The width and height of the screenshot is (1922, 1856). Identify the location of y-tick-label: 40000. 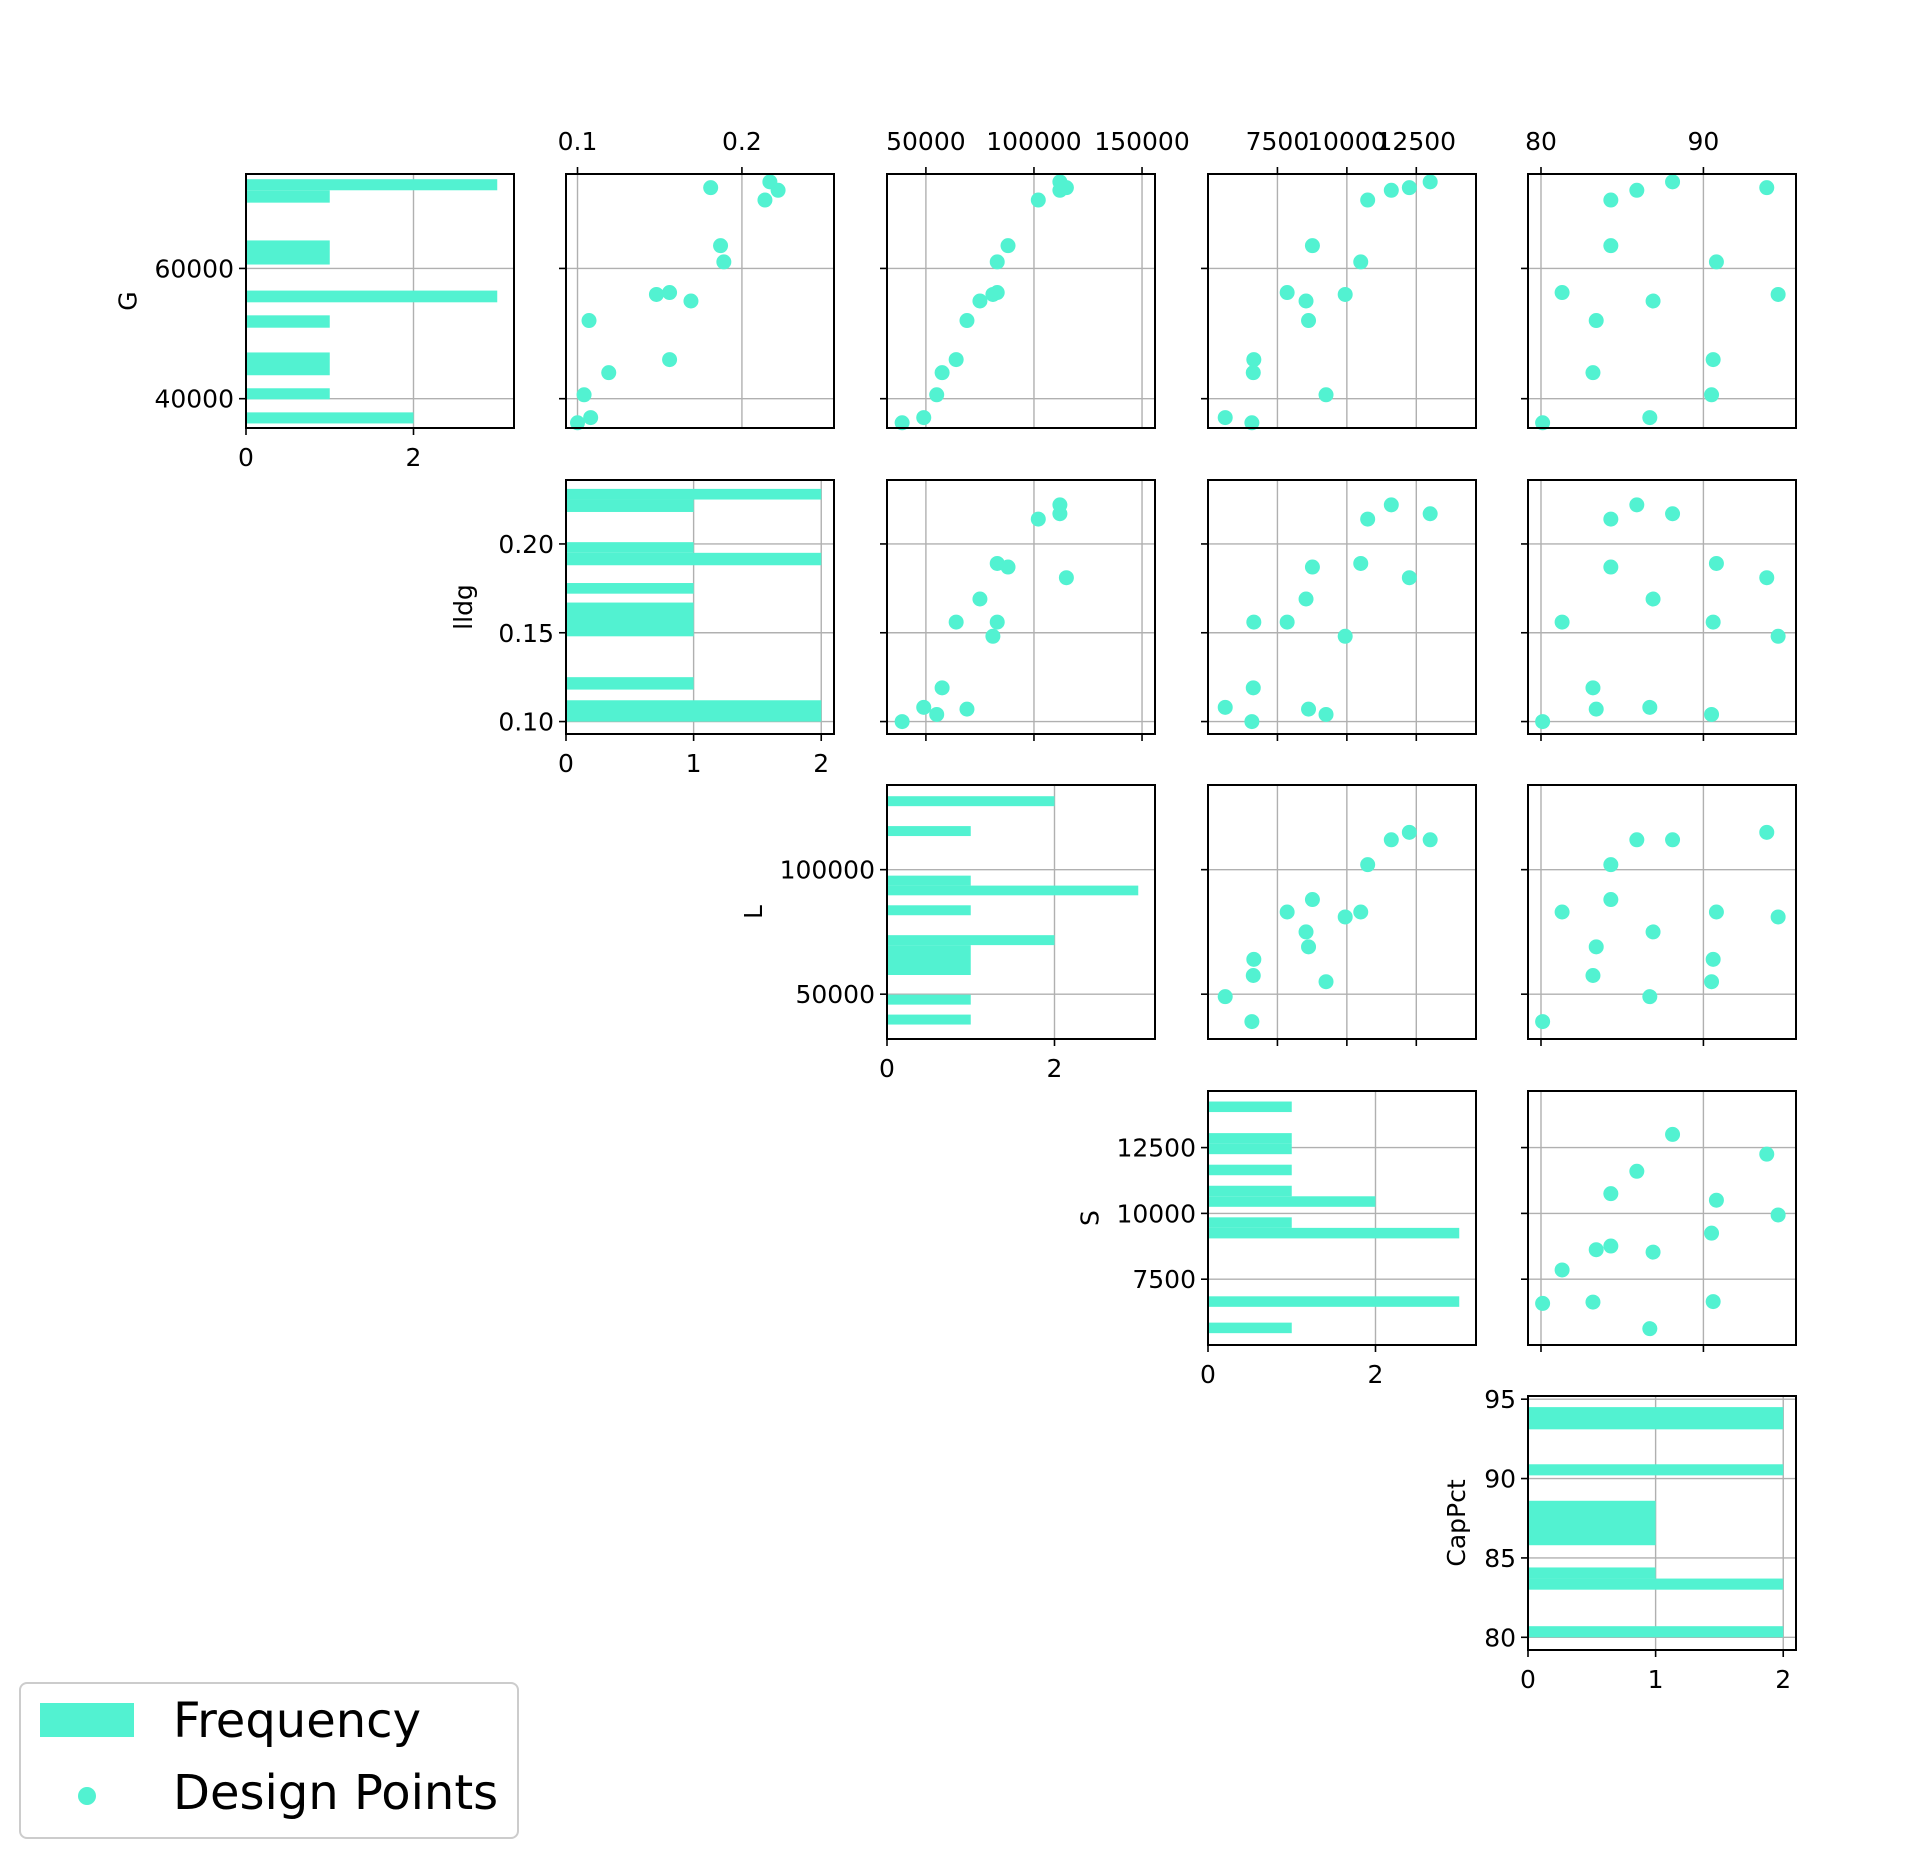
(194, 399).